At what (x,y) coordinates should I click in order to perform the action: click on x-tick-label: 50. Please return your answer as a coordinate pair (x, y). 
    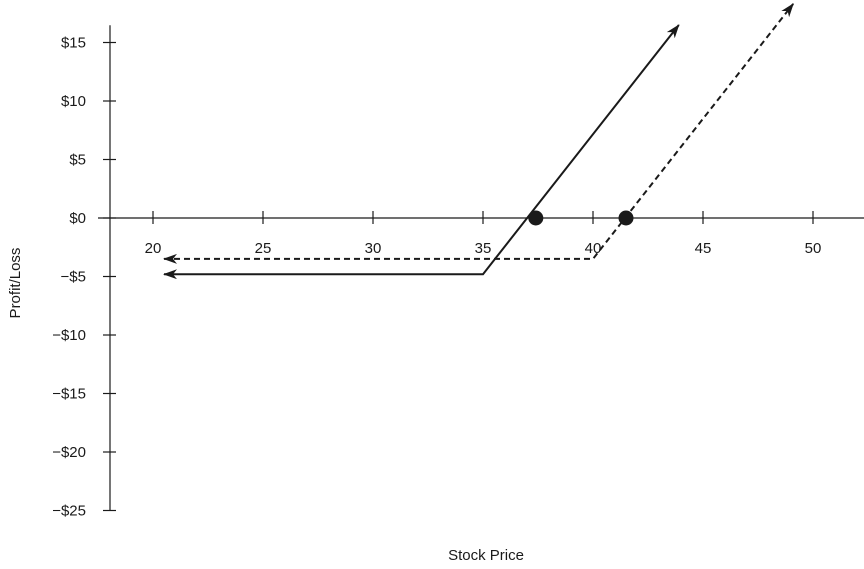
    Looking at the image, I should click on (813, 248).